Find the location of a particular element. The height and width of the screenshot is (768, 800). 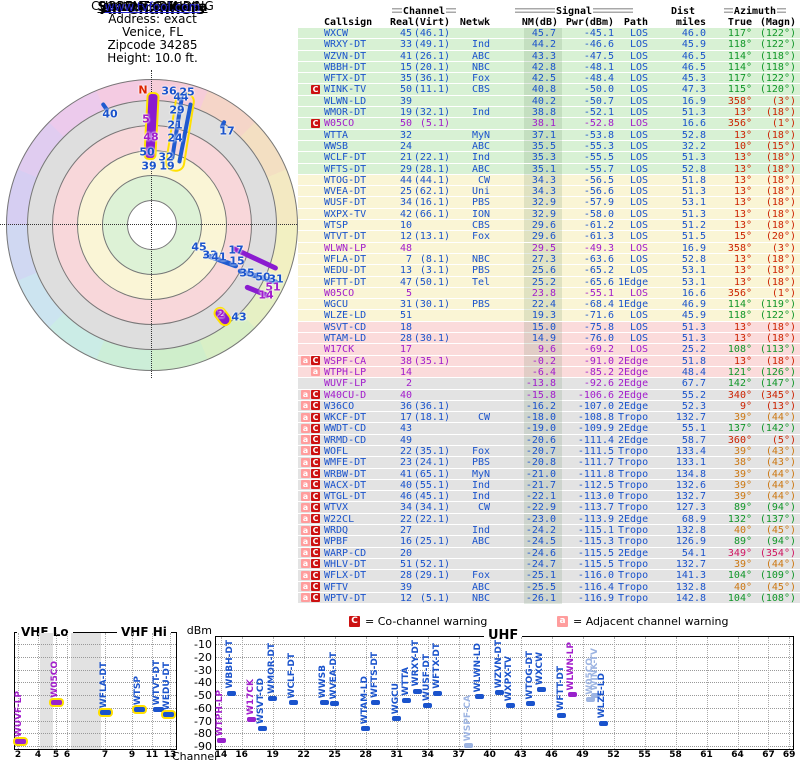

station-label: WUSF-DT is located at coordinates (426, 678).